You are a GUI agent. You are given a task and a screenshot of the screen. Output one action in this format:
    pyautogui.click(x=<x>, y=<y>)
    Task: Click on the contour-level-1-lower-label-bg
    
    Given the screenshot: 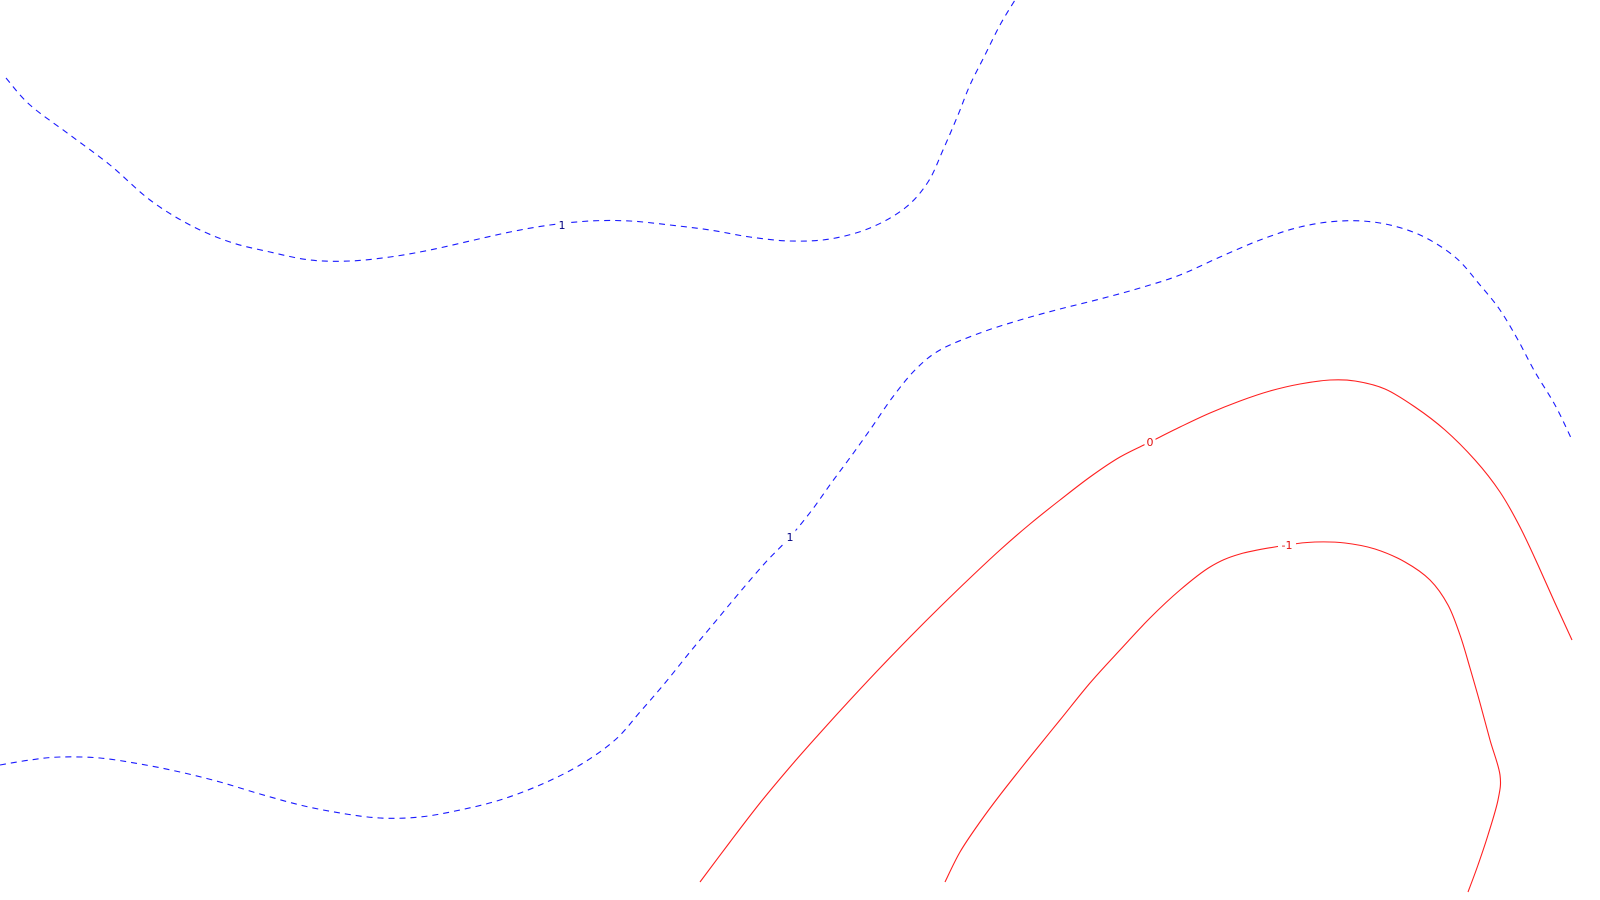 What is the action you would take?
    pyautogui.click(x=790, y=536)
    